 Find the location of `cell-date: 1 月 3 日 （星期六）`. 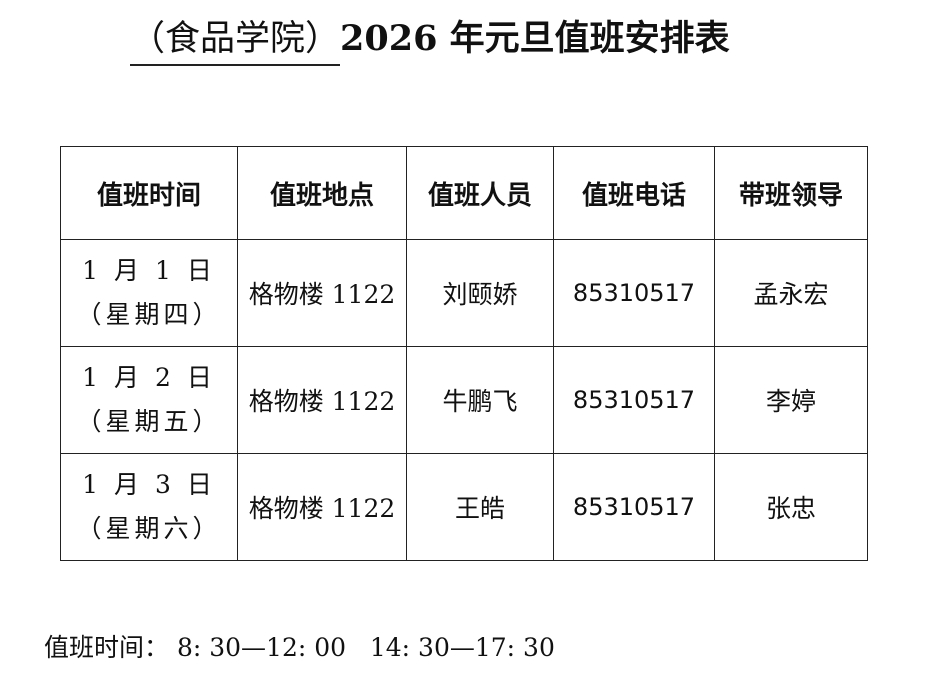

cell-date: 1 月 3 日 （星期六） is located at coordinates (149, 507).